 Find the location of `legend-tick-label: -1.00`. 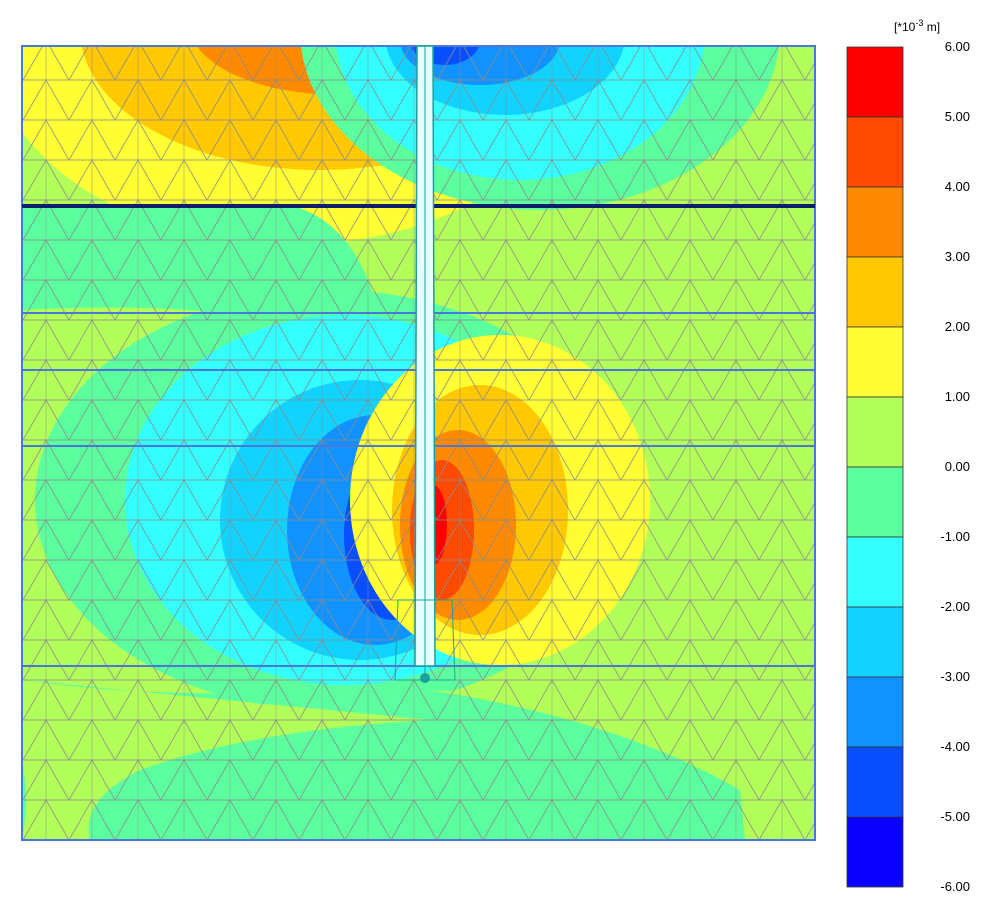

legend-tick-label: -1.00 is located at coordinates (955, 536).